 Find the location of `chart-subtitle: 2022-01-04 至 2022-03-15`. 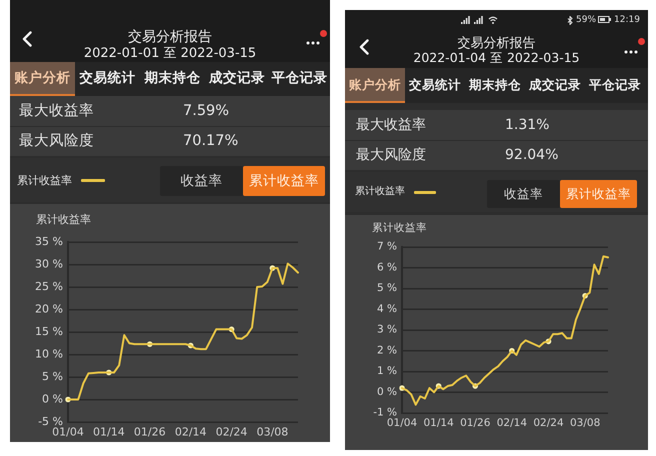

chart-subtitle: 2022-01-04 至 2022-03-15 is located at coordinates (496, 57).